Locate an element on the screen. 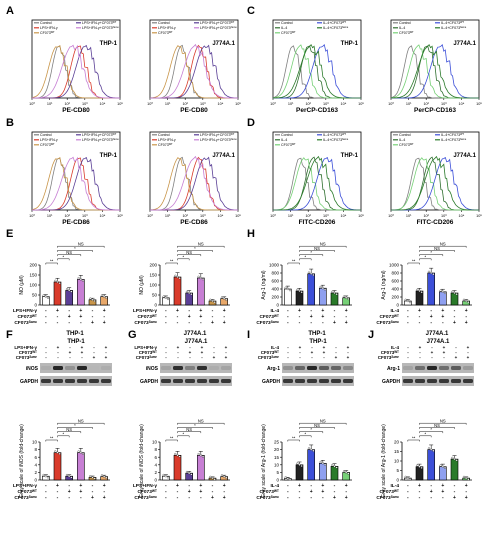 The height and width of the screenshot is (550, 485). blot-cell-label: J774A.1 is located at coordinates (438, 342).